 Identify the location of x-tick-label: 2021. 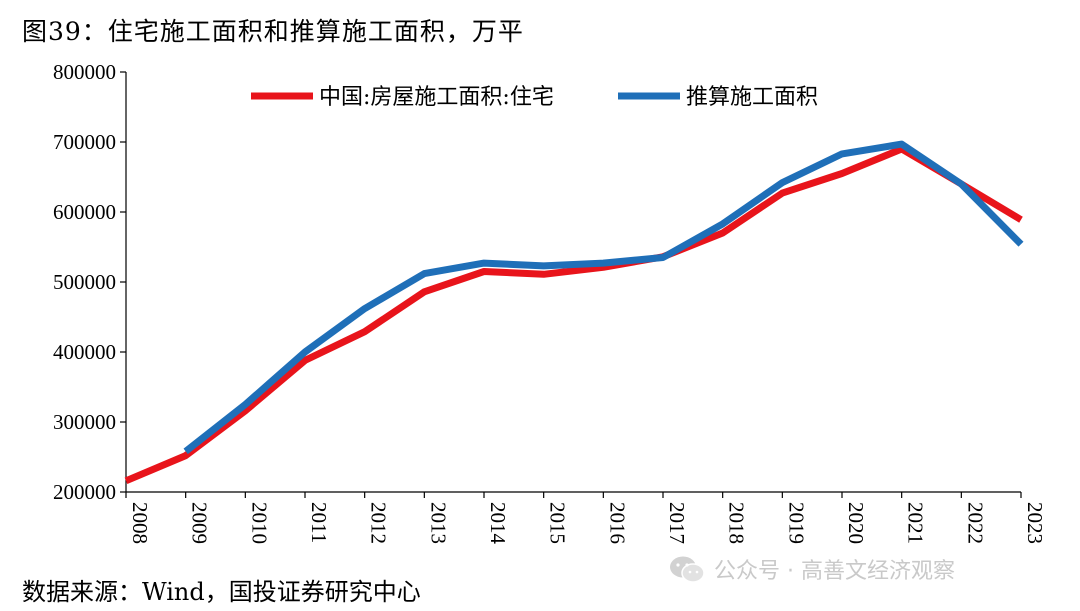
(916, 523).